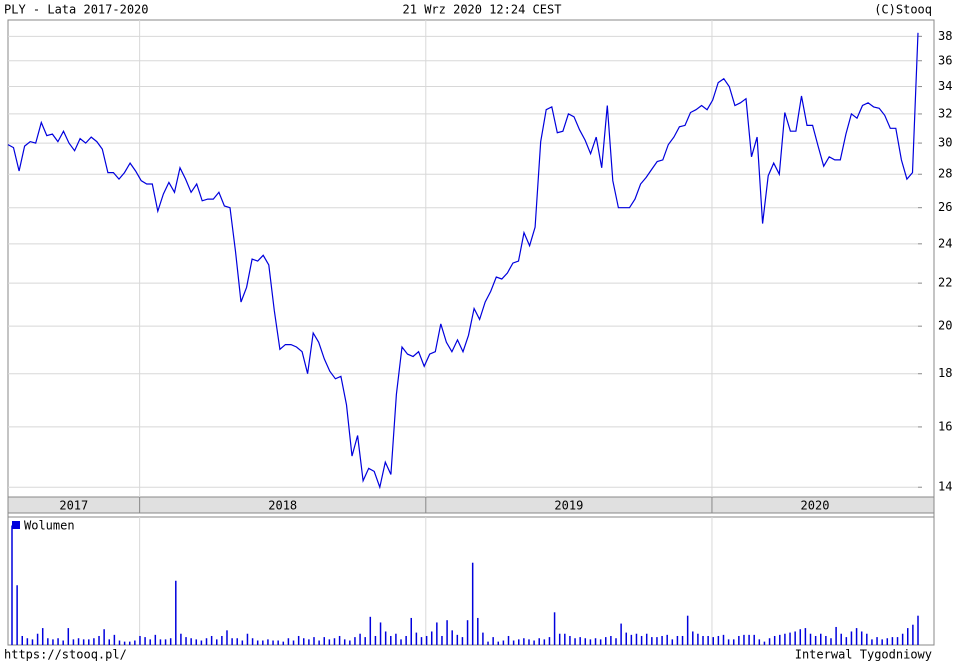 The width and height of the screenshot is (958, 666). Describe the element at coordinates (16, 525) in the screenshot. I see `legend-swatch` at that location.